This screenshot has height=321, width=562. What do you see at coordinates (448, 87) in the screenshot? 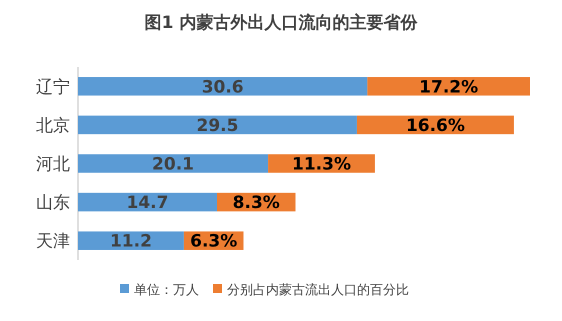
I see `data-label: 17.2%` at bounding box center [448, 87].